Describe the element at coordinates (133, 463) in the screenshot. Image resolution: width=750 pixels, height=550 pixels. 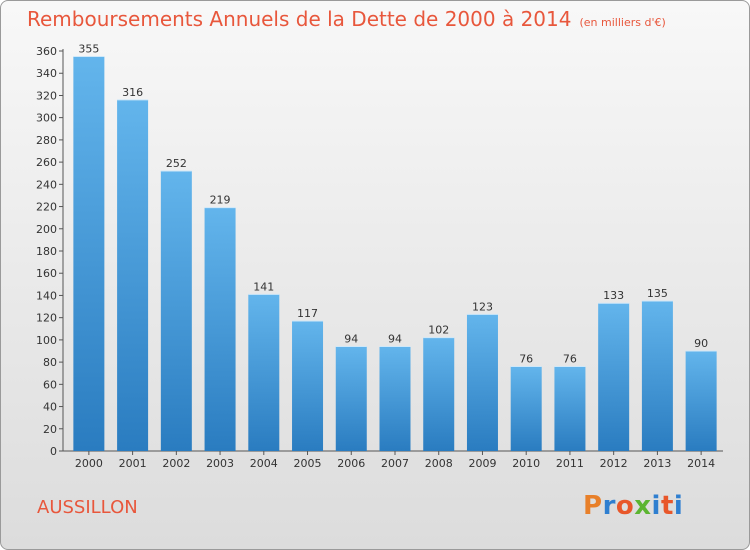
I see `x-tick-label: 2001` at that location.